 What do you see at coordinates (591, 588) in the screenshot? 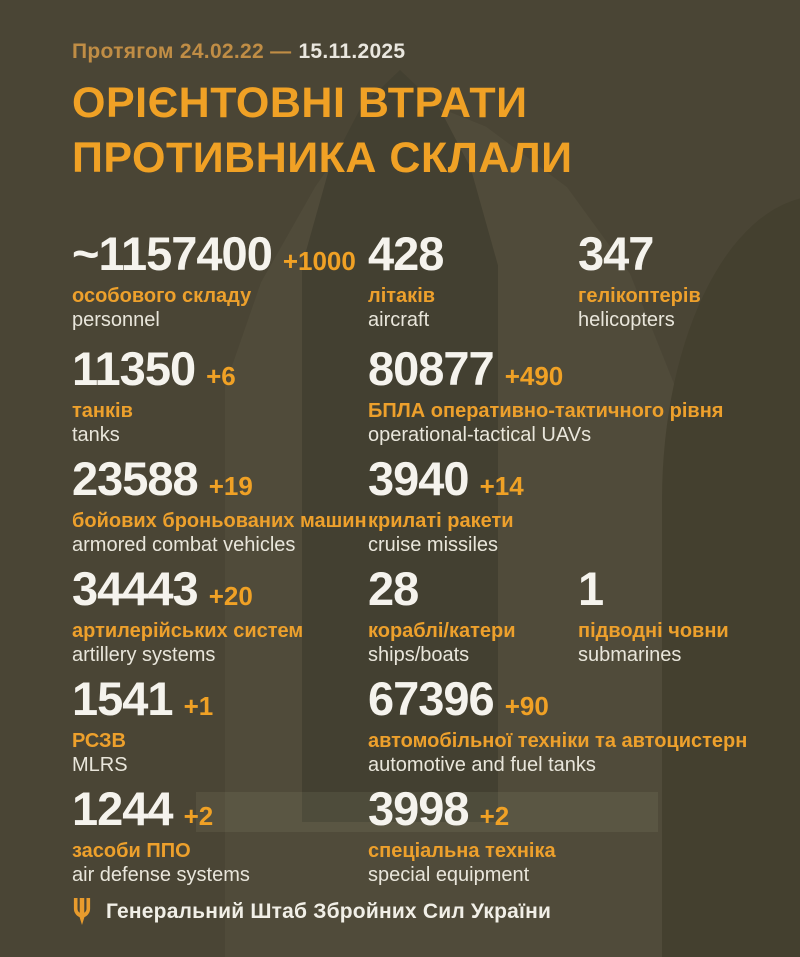
I see `stat-value: 1` at bounding box center [591, 588].